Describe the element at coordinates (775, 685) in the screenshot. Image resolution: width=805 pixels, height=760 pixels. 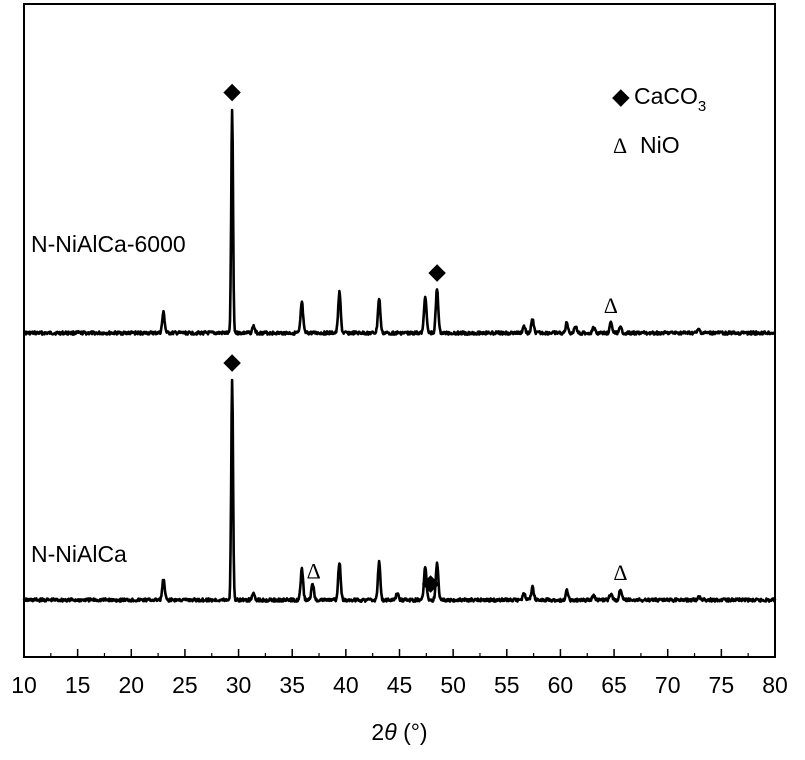
I see `x-tick-label: 80` at that location.